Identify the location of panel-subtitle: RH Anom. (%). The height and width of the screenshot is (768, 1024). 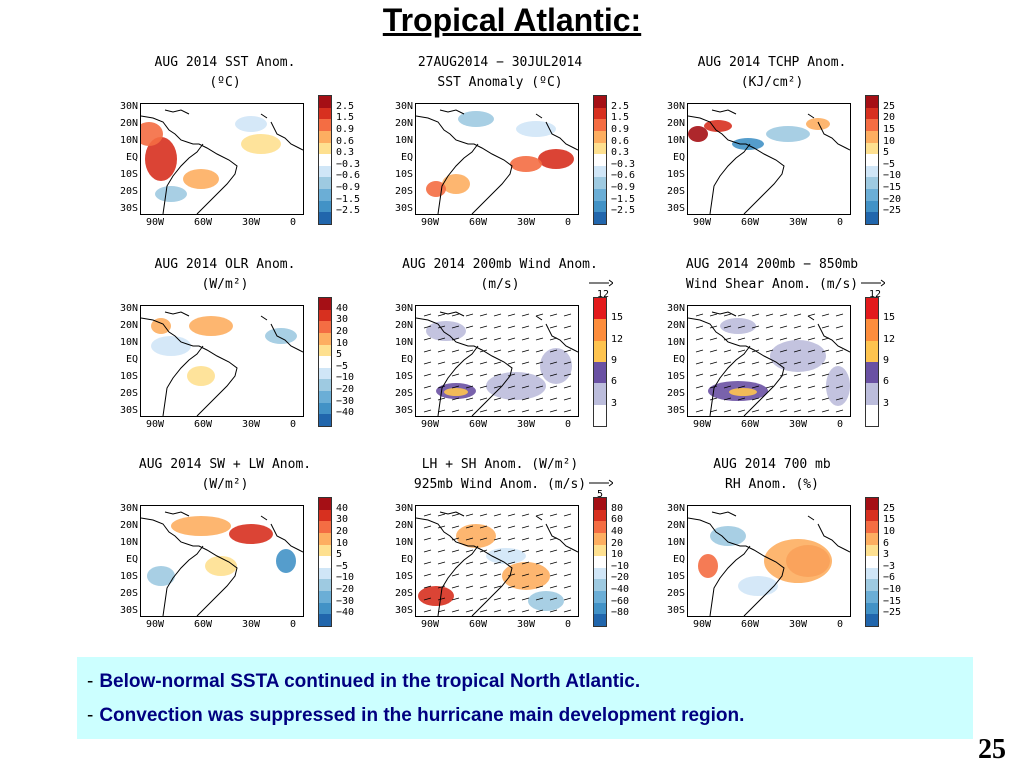
(772, 484).